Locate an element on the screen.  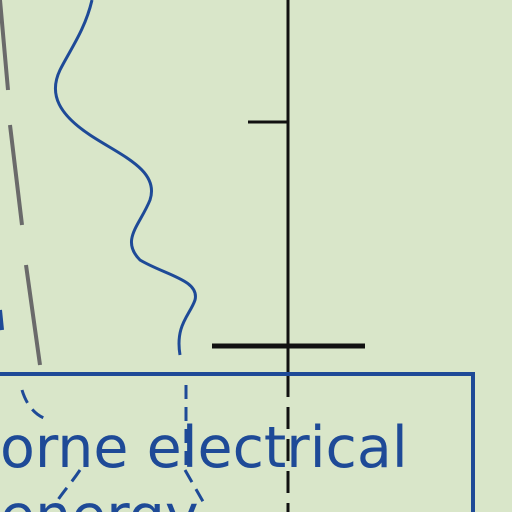
label-line-1: orne electrical is located at coordinates (204, 448).